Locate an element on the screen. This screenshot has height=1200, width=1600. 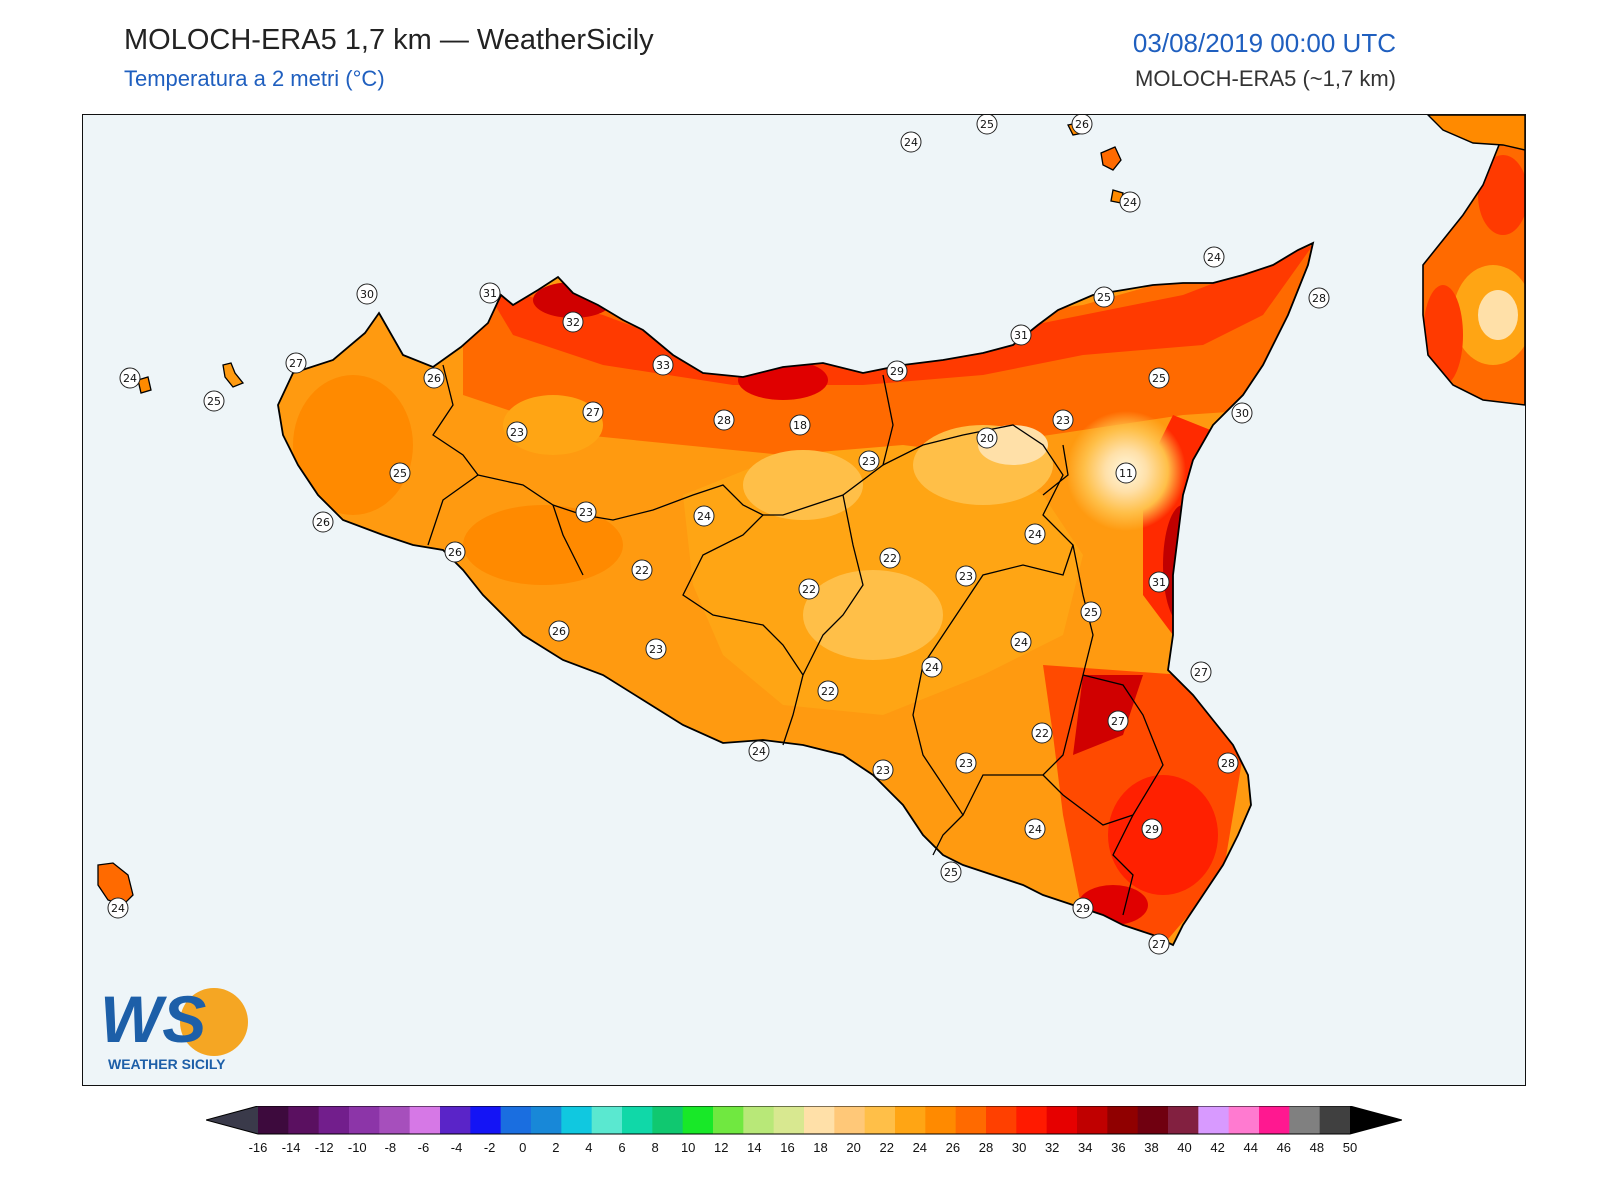
colorbar-tick-label: 28 is located at coordinates (986, 1147).